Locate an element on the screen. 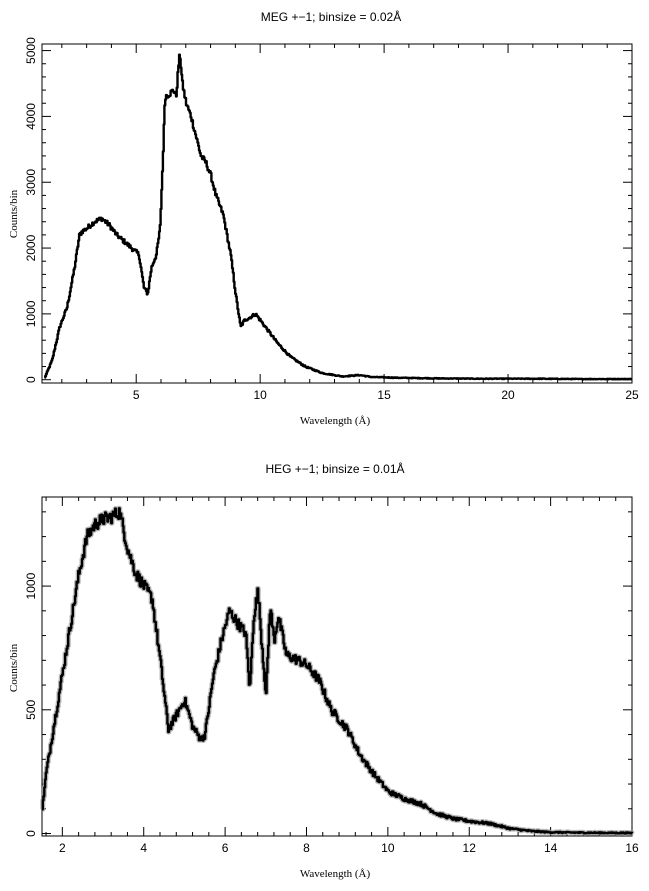 The image size is (649, 891). meg-y-tick-label: 3000 is located at coordinates (31, 182).